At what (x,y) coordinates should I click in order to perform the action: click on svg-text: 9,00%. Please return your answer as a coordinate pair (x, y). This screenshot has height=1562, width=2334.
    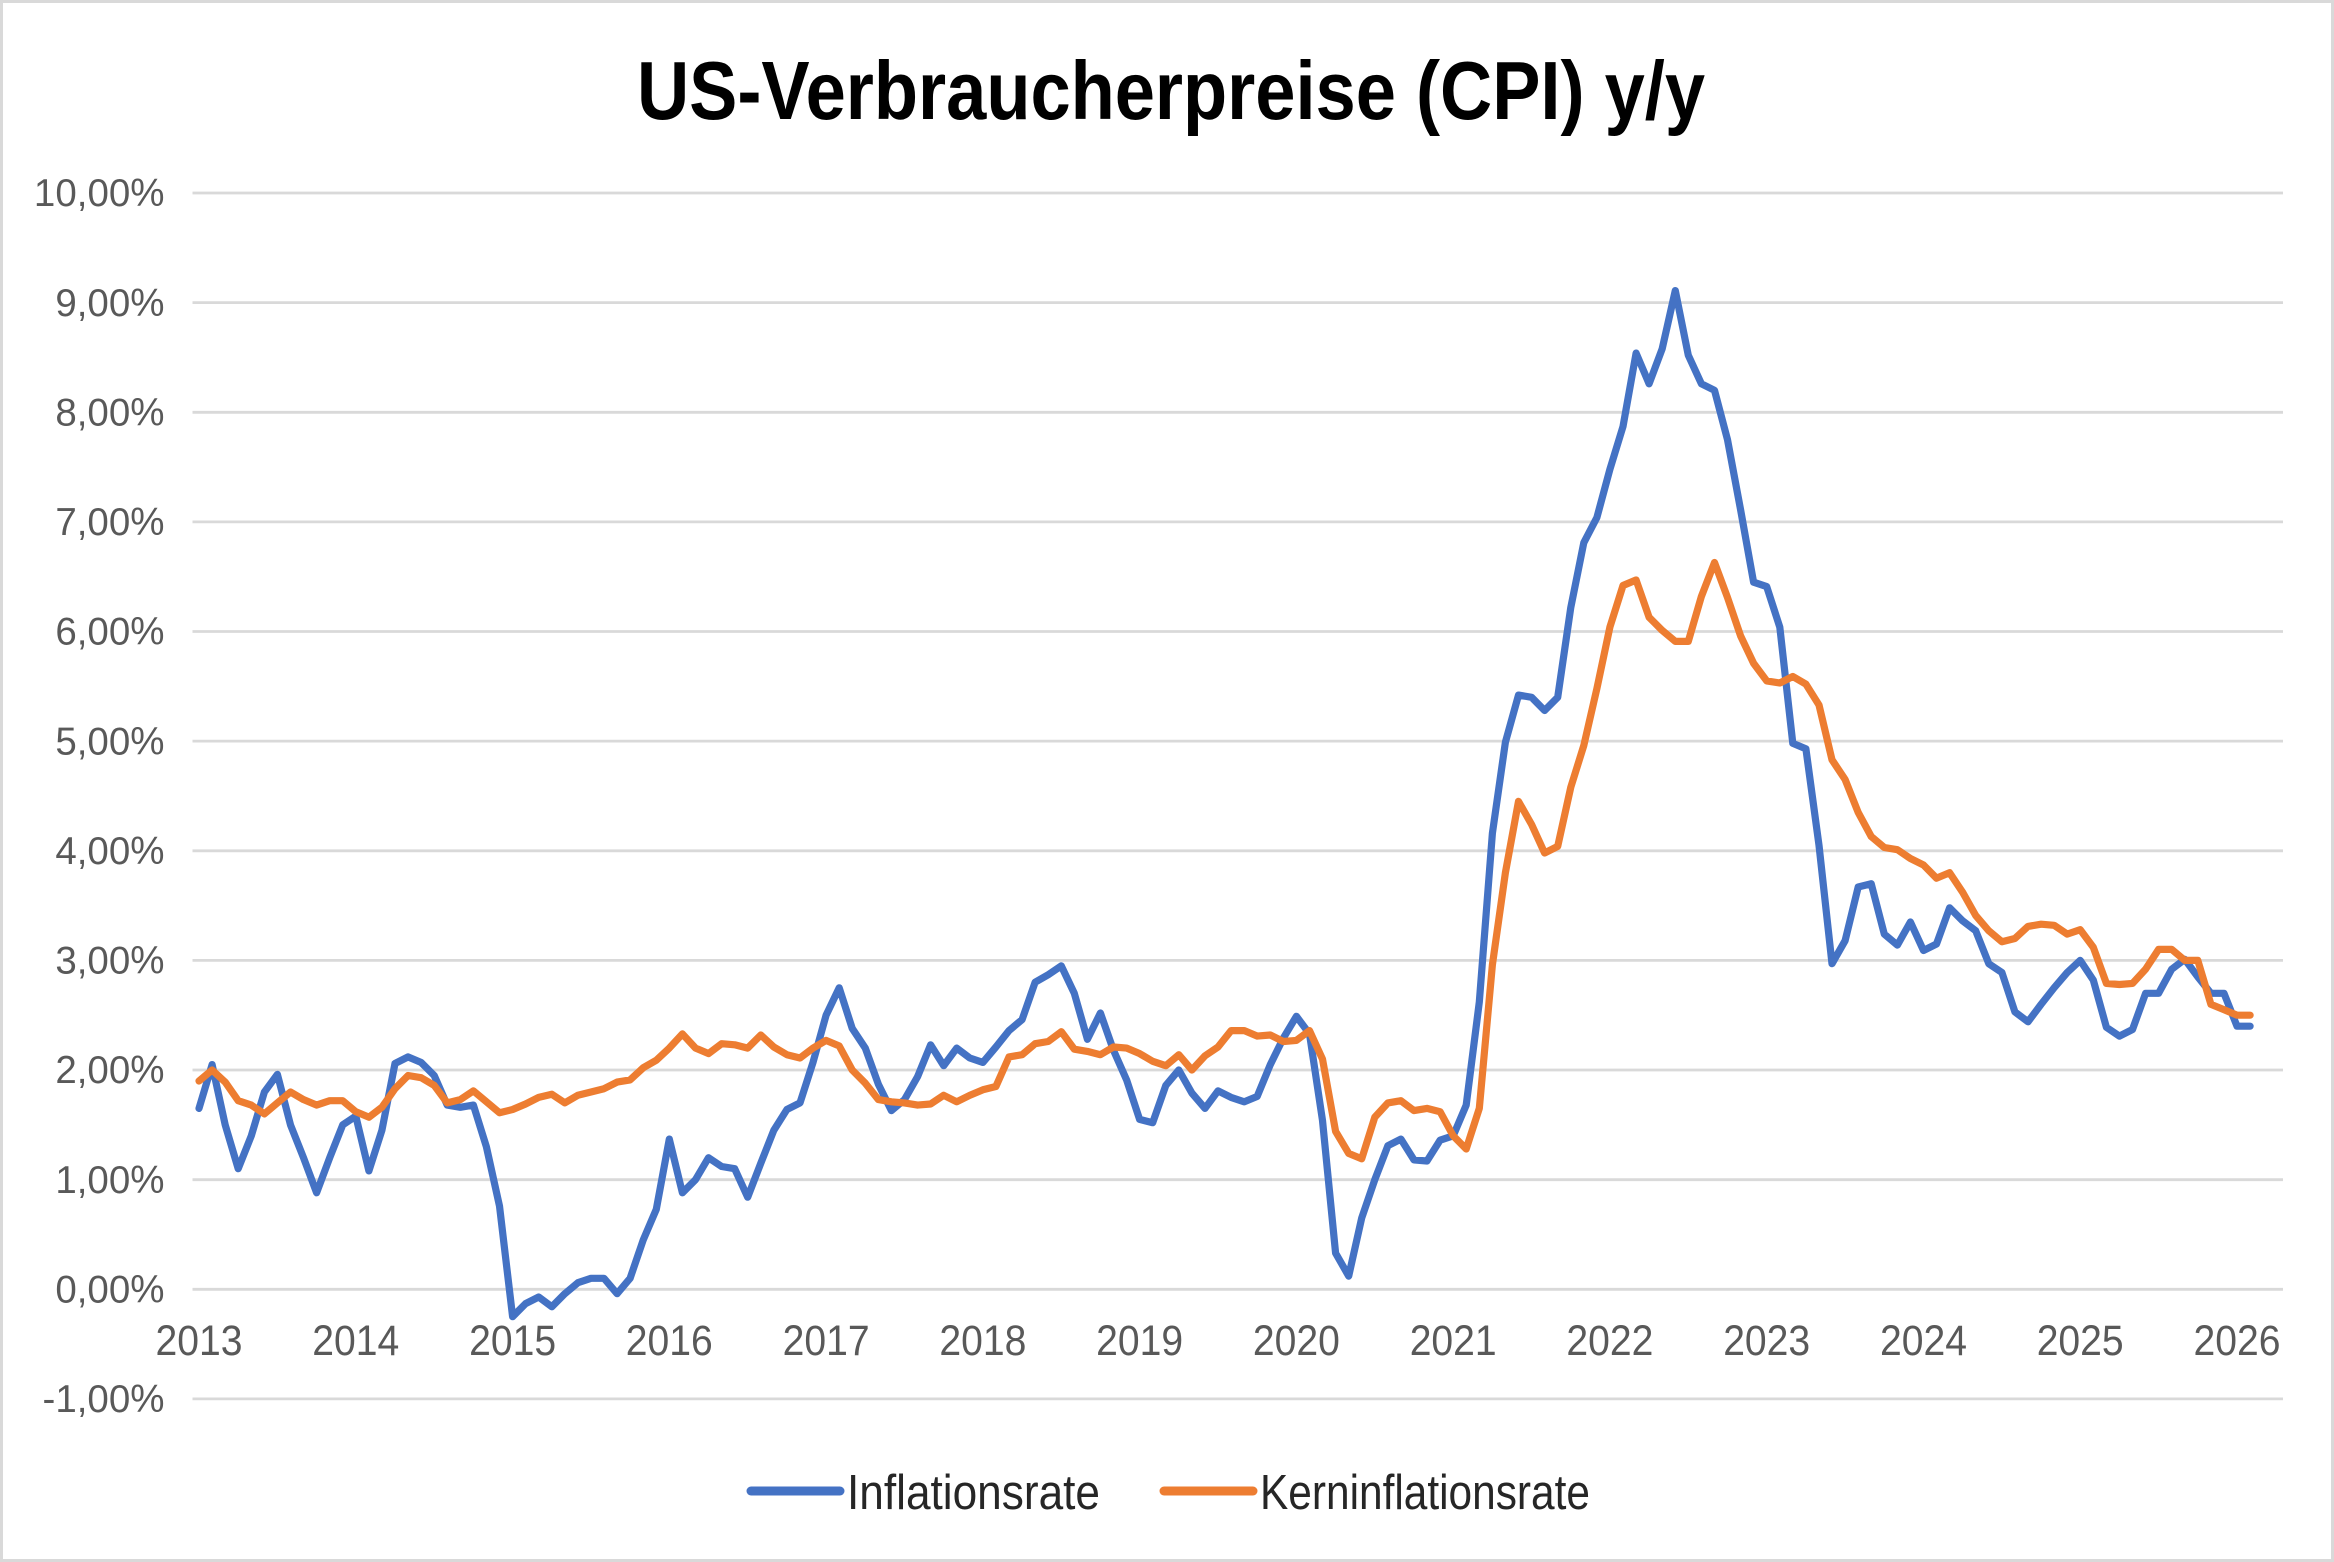
    Looking at the image, I should click on (109, 303).